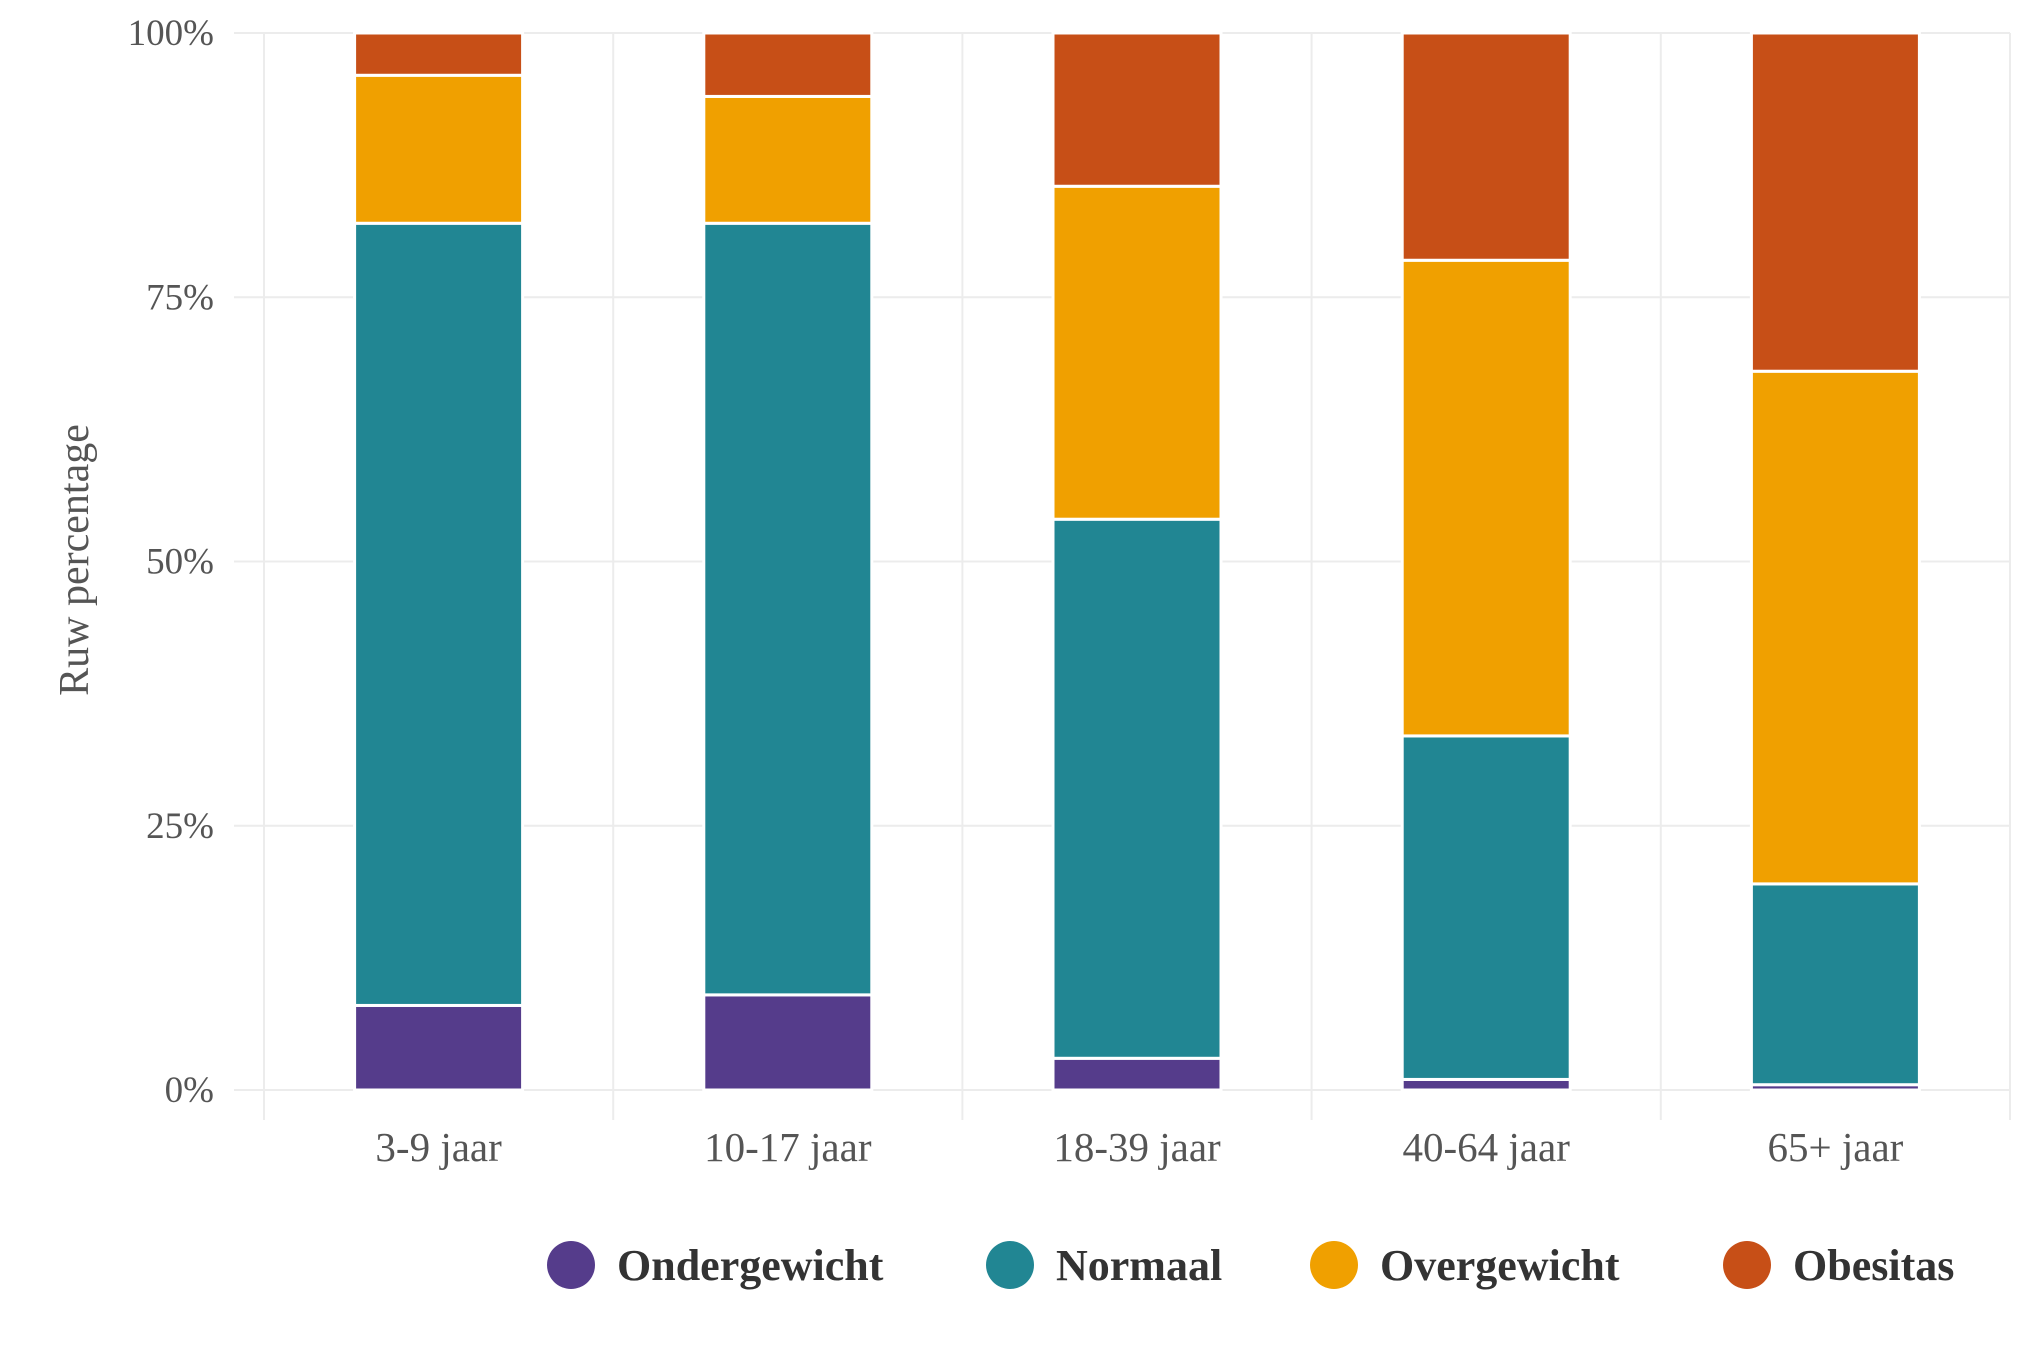 The width and height of the screenshot is (2030, 1353). I want to click on legend-label-overgewicht: Overgewicht, so click(1500, 1265).